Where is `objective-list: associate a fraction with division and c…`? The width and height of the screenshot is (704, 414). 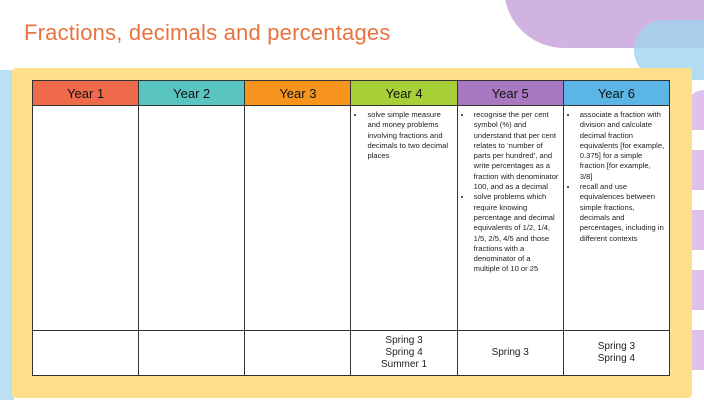 objective-list: associate a fraction with division and c… is located at coordinates (616, 177).